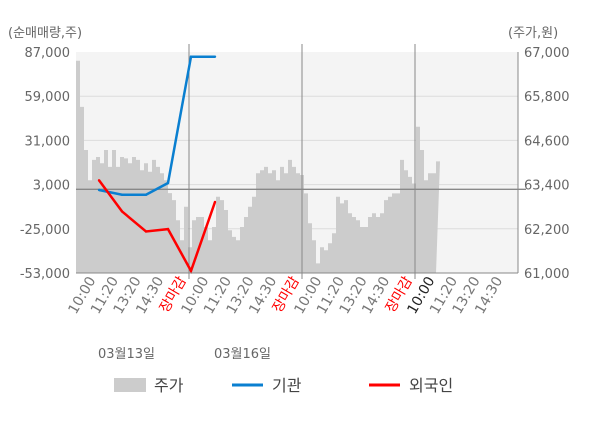 The width and height of the screenshot is (600, 432). What do you see at coordinates (533, 33) in the screenshot?
I see `right-axis-label: (주가,원)` at bounding box center [533, 33].